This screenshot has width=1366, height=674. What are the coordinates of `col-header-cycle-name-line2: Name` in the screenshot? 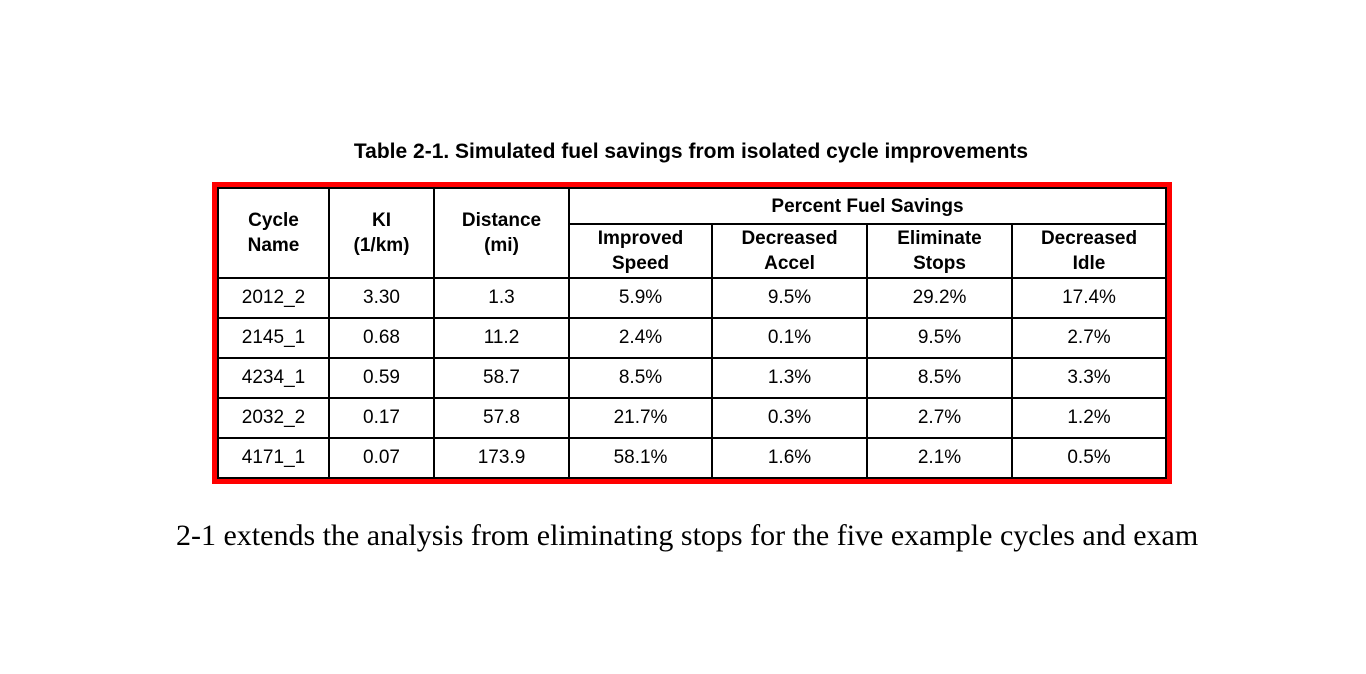 It's located at (273, 245).